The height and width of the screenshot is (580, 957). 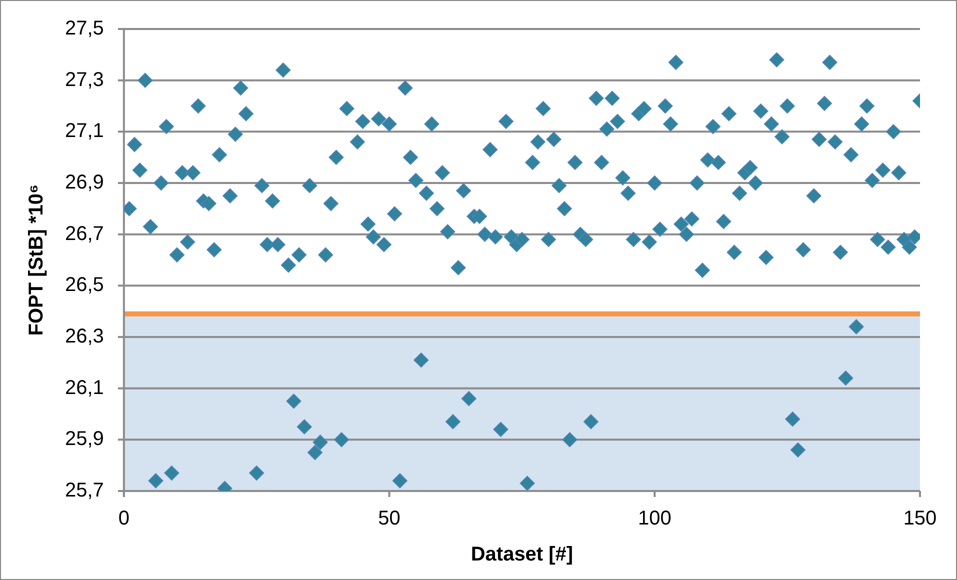 I want to click on y-tick-label: 27,5, so click(x=84, y=29).